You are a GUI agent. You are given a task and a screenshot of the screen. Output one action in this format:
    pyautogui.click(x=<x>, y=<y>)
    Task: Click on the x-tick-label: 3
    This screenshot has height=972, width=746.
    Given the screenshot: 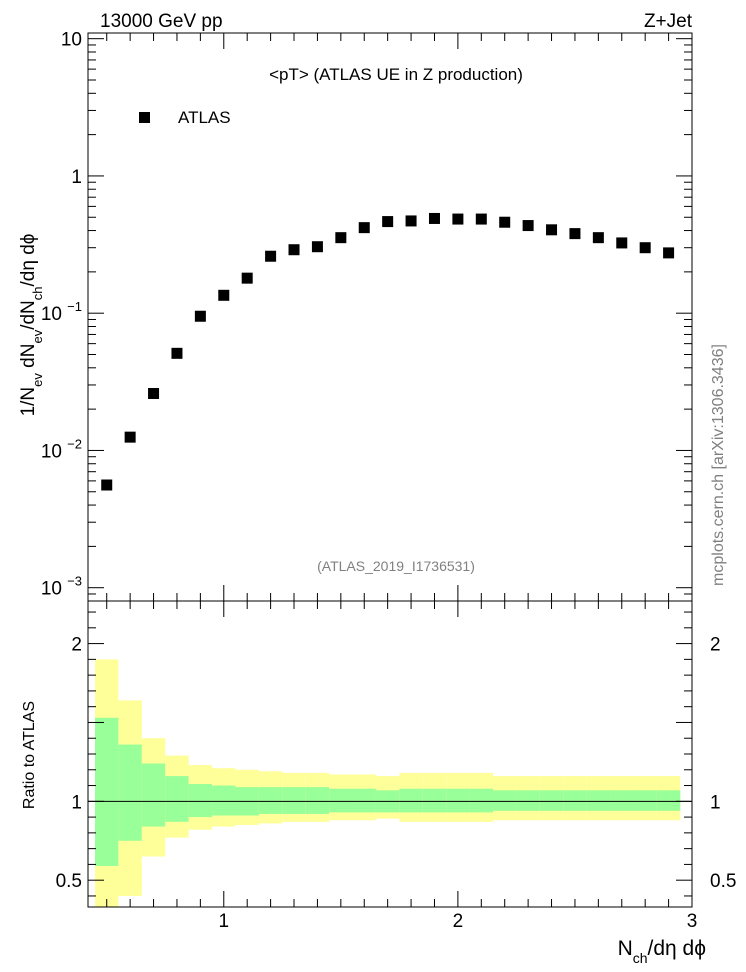 What is the action you would take?
    pyautogui.click(x=692, y=921)
    